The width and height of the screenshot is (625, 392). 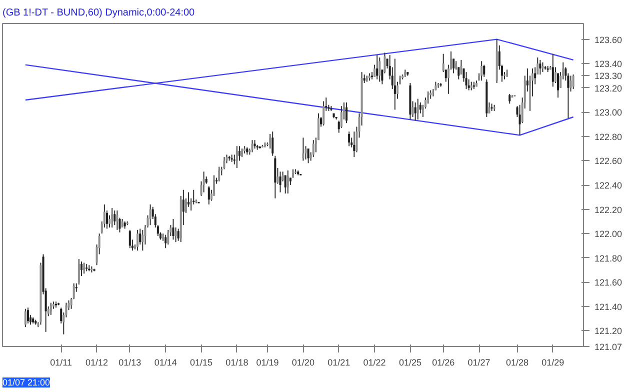 What do you see at coordinates (517, 363) in the screenshot?
I see `x-tick-label: 01/28` at bounding box center [517, 363].